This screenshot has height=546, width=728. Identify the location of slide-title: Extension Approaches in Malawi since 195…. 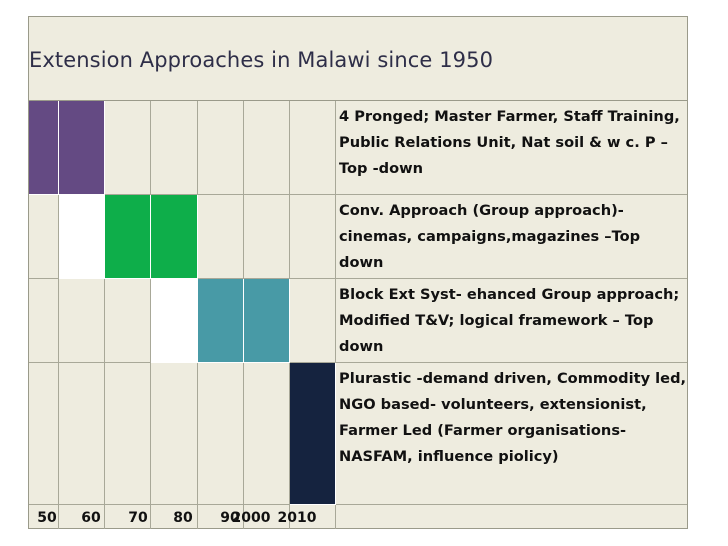
(261, 60).